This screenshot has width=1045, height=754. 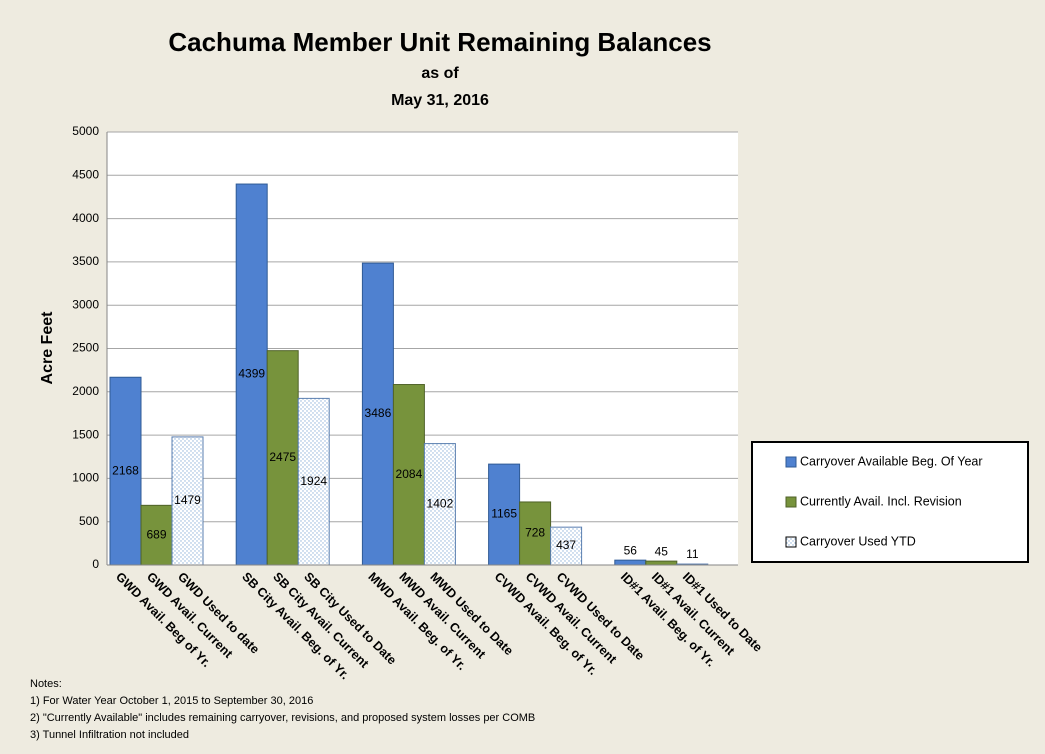 What do you see at coordinates (439, 42) in the screenshot?
I see `chart-title: Cachuma Member Unit Remaining Balances` at bounding box center [439, 42].